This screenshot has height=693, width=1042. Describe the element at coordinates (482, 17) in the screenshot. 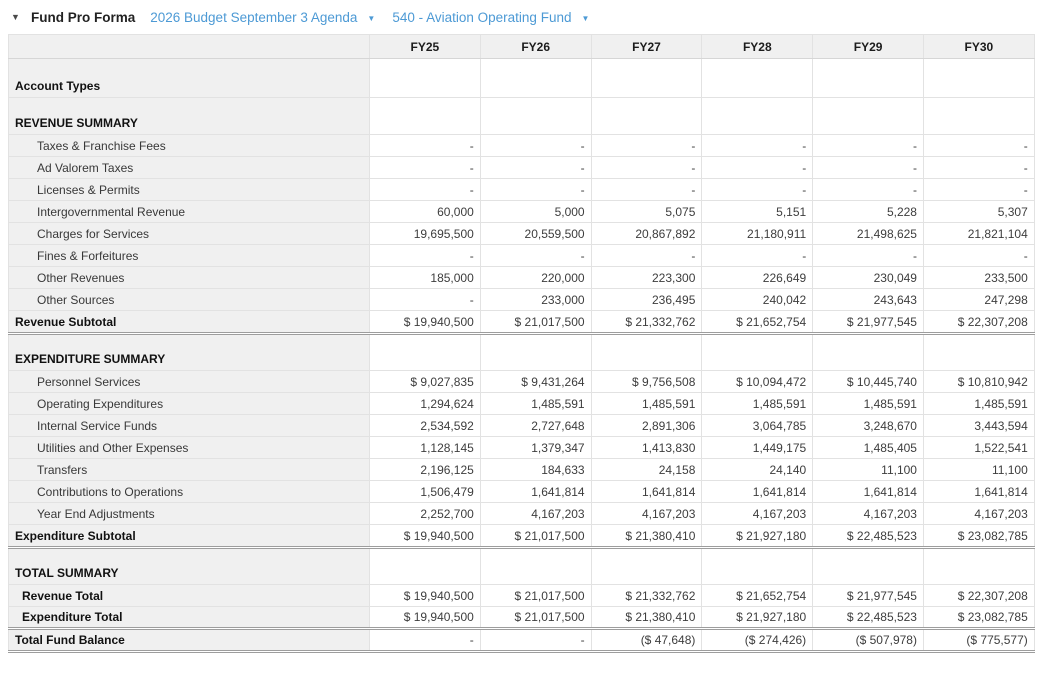

I see `fund-selector-label: 540 - Aviation Operating Fund` at that location.